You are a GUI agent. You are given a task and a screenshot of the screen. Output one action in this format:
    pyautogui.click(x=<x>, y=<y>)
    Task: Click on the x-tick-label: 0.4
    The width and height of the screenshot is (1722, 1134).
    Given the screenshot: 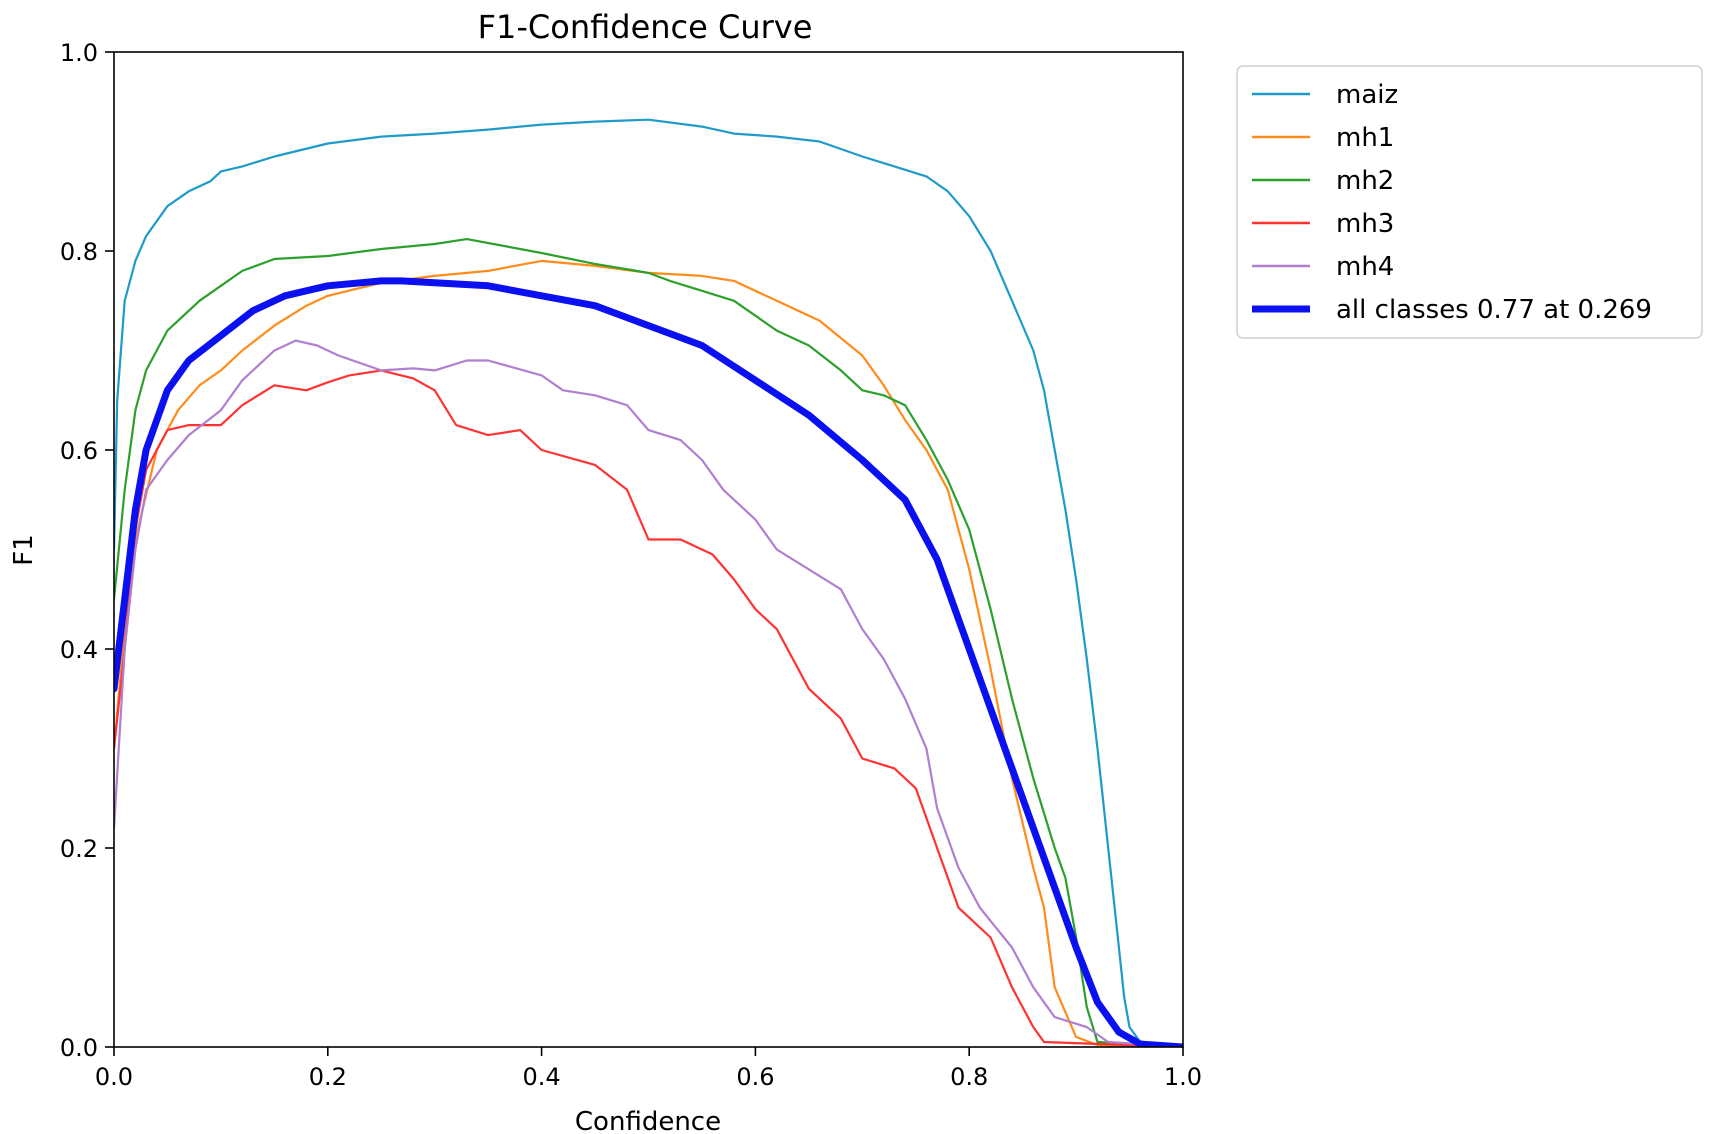 What is the action you would take?
    pyautogui.click(x=542, y=1077)
    